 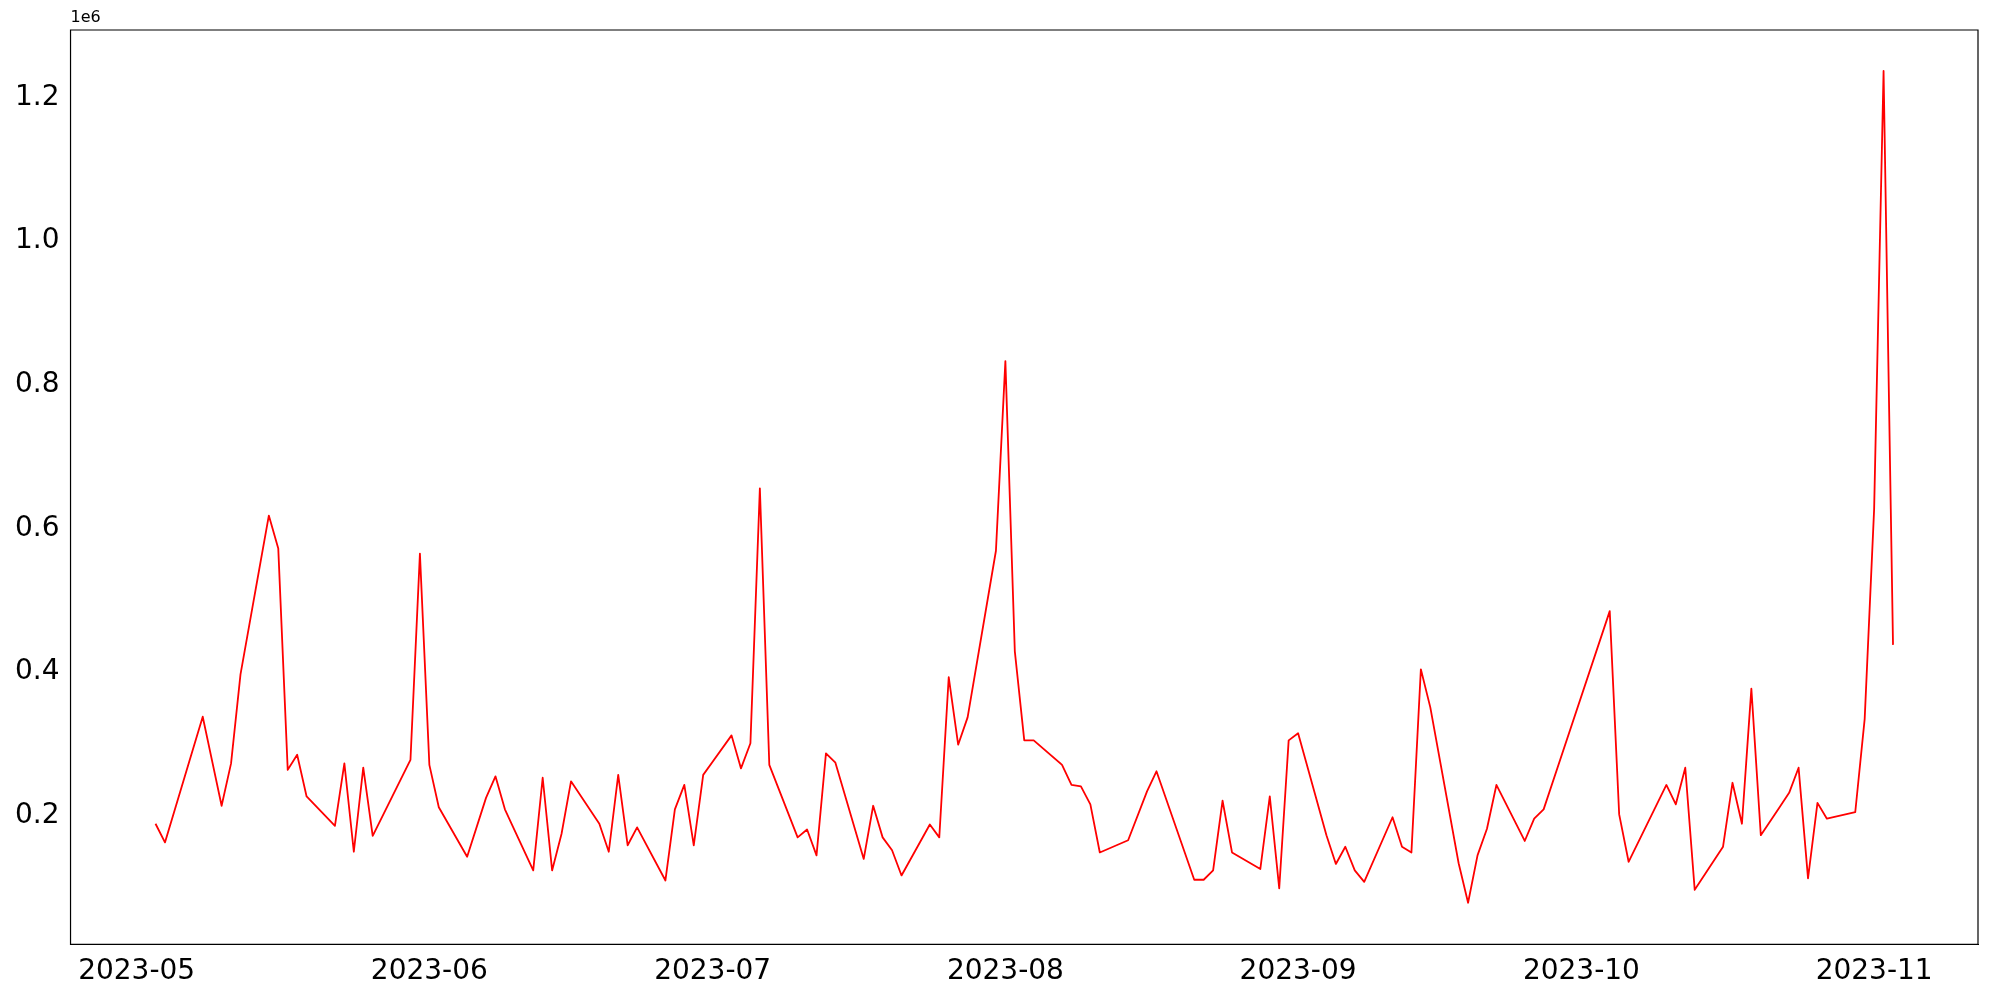 I want to click on y-tick-label: 0.8, so click(x=37, y=383).